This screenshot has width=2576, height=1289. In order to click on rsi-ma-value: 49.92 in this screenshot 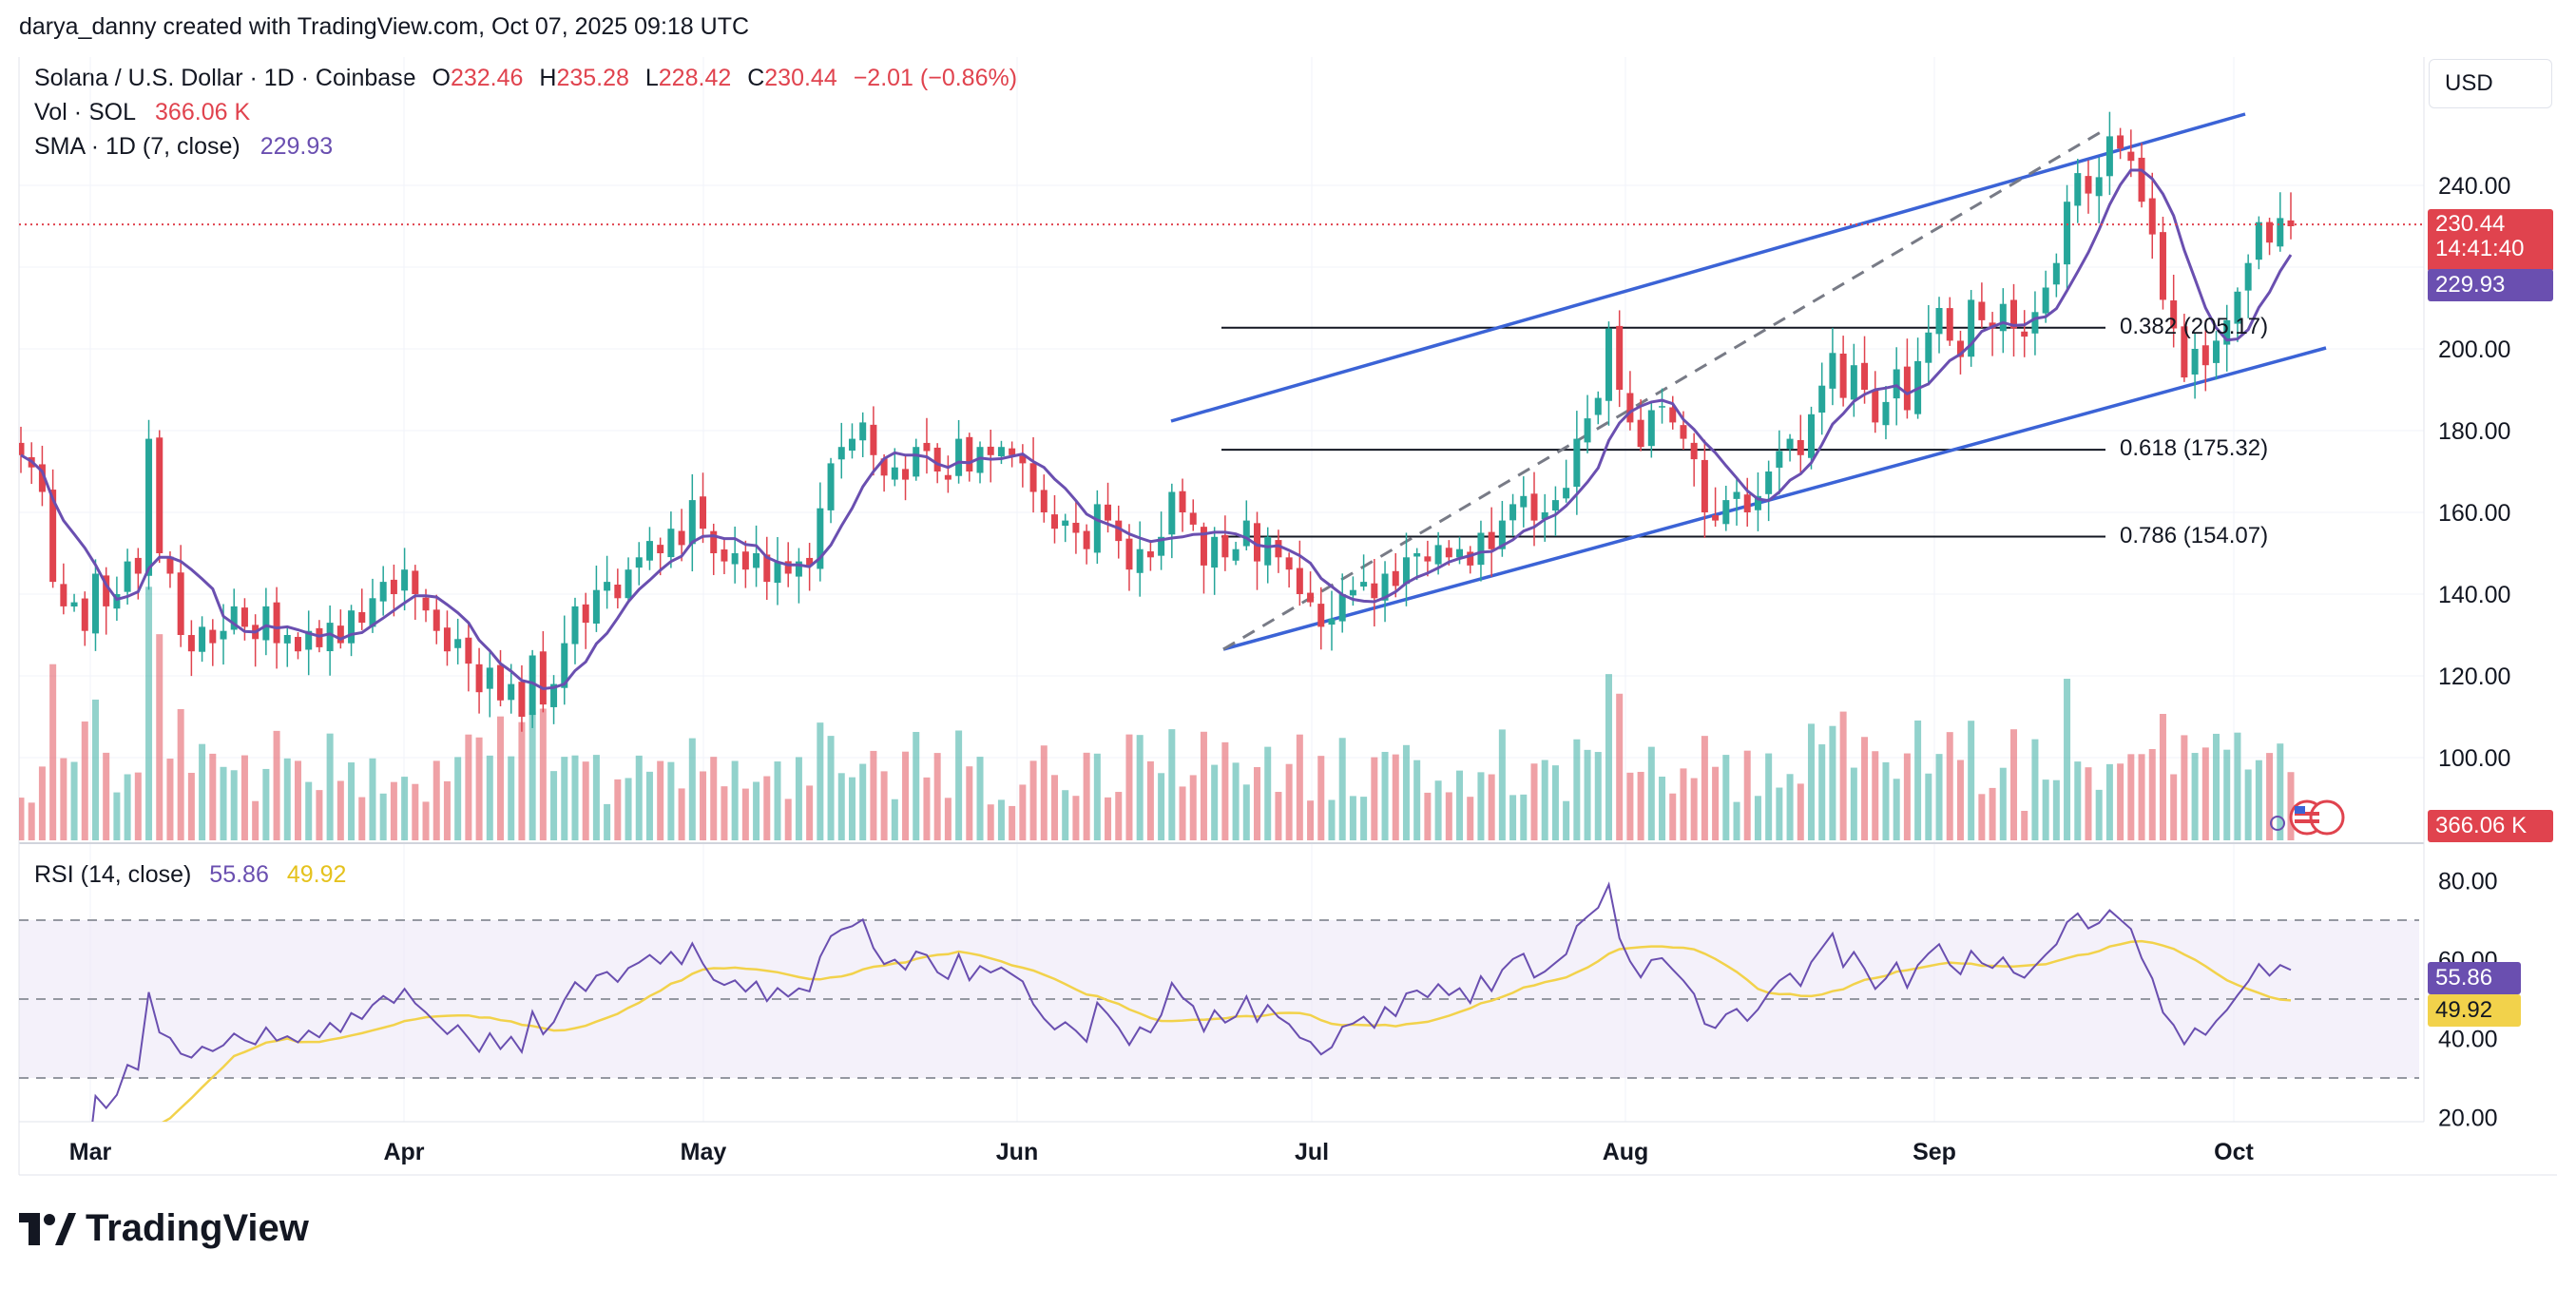, I will do `click(316, 874)`.